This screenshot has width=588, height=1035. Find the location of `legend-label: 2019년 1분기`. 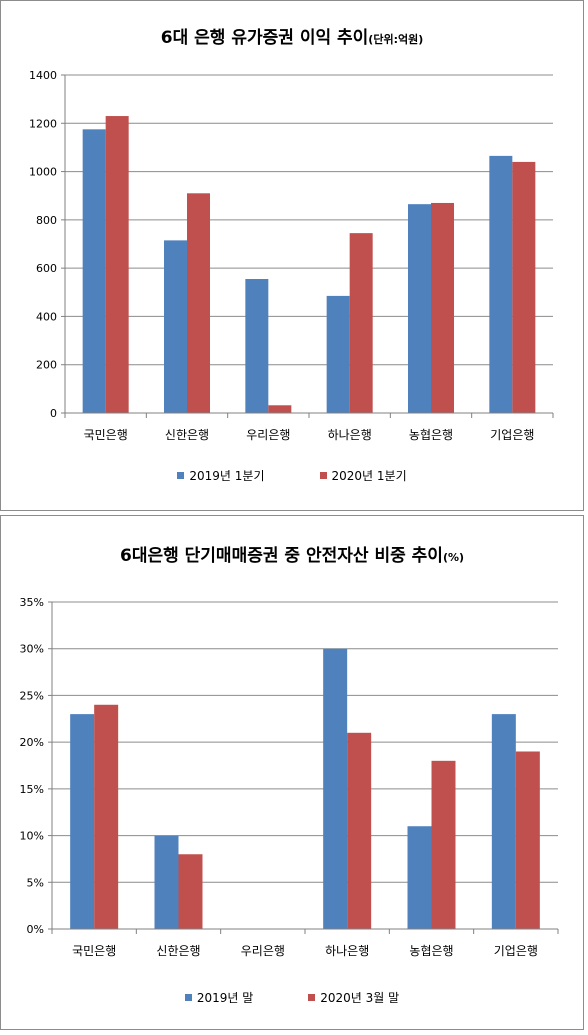

legend-label: 2019년 1분기 is located at coordinates (227, 476).